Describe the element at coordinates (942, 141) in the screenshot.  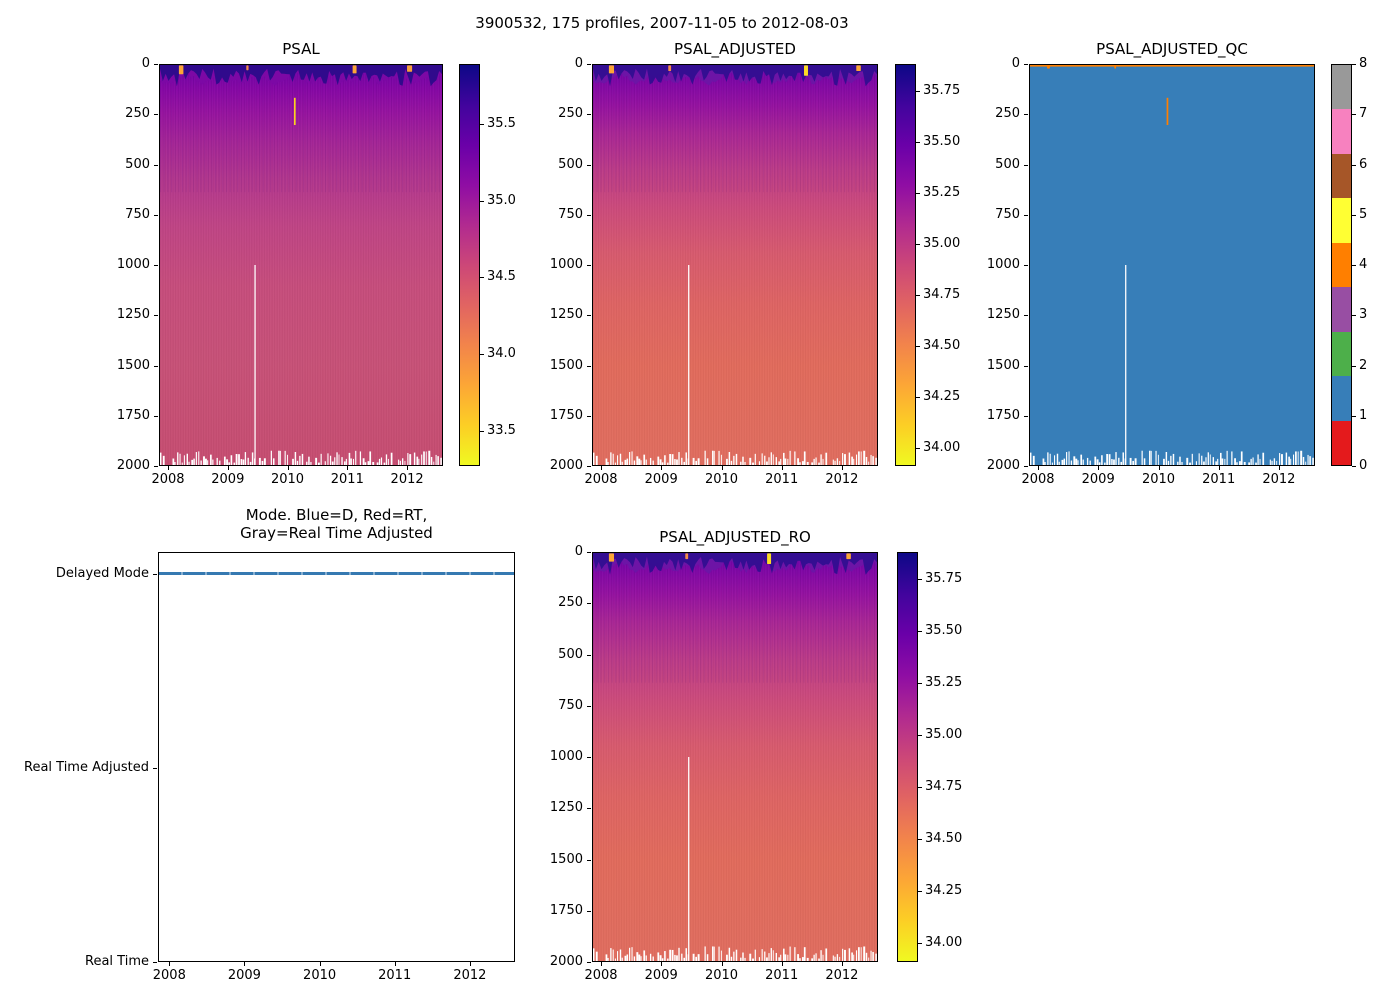
I see `colorbar-tick-label: 35.50` at that location.